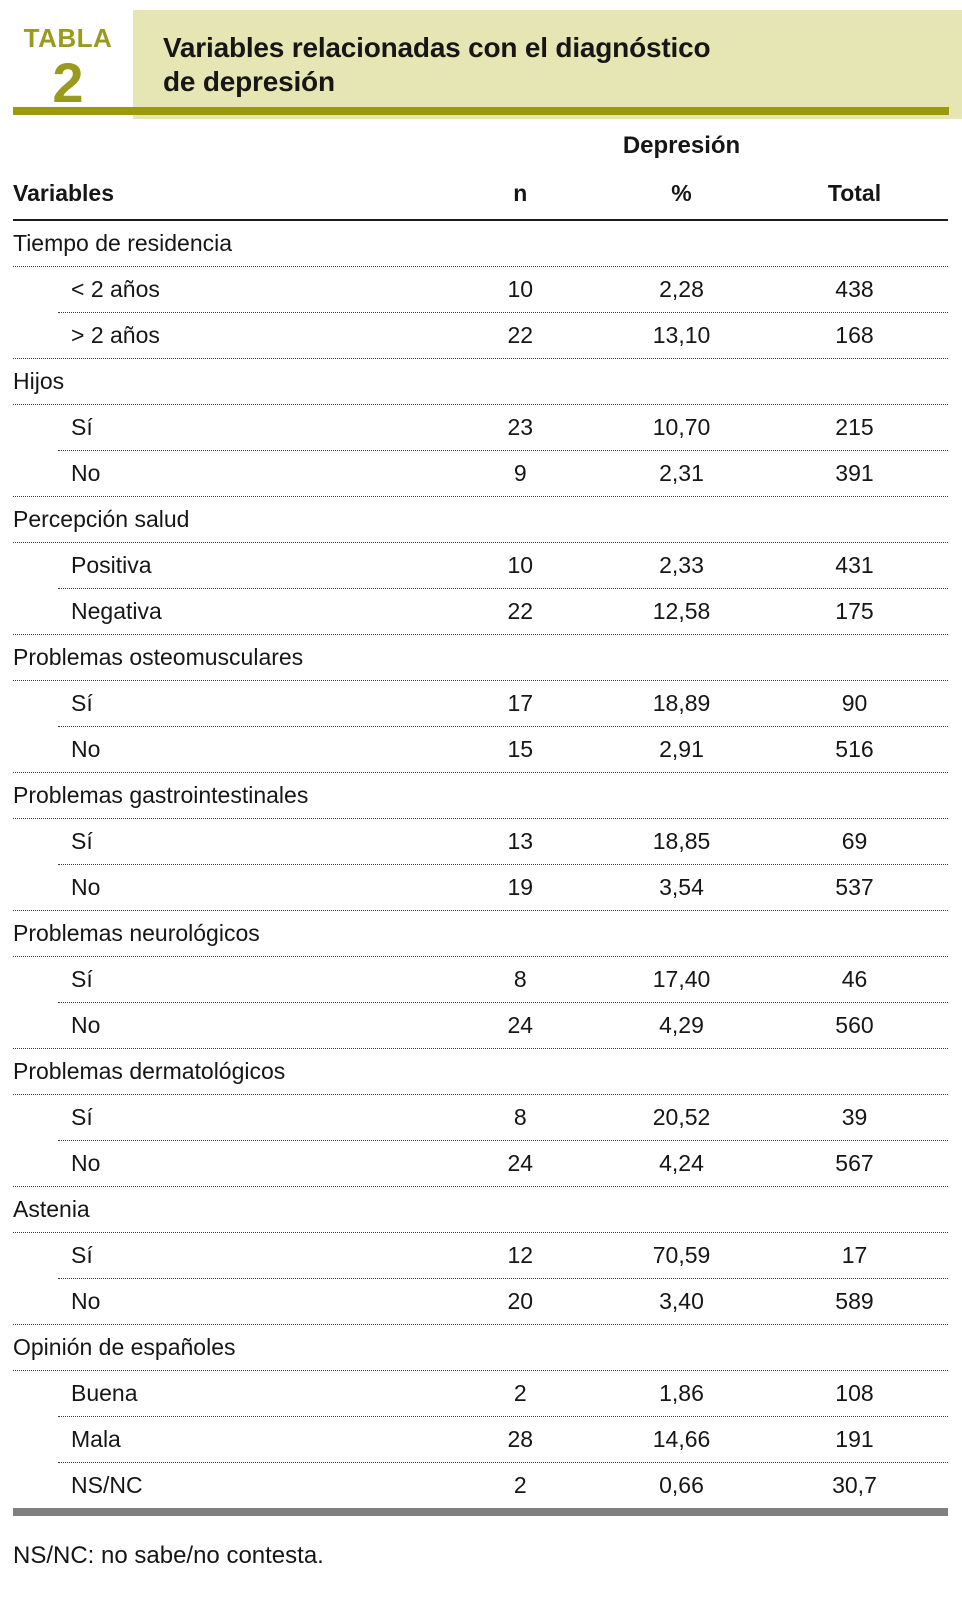 Image resolution: width=962 pixels, height=1612 pixels. Describe the element at coordinates (115, 335) in the screenshot. I see `cell-variable: > 2 años` at that location.